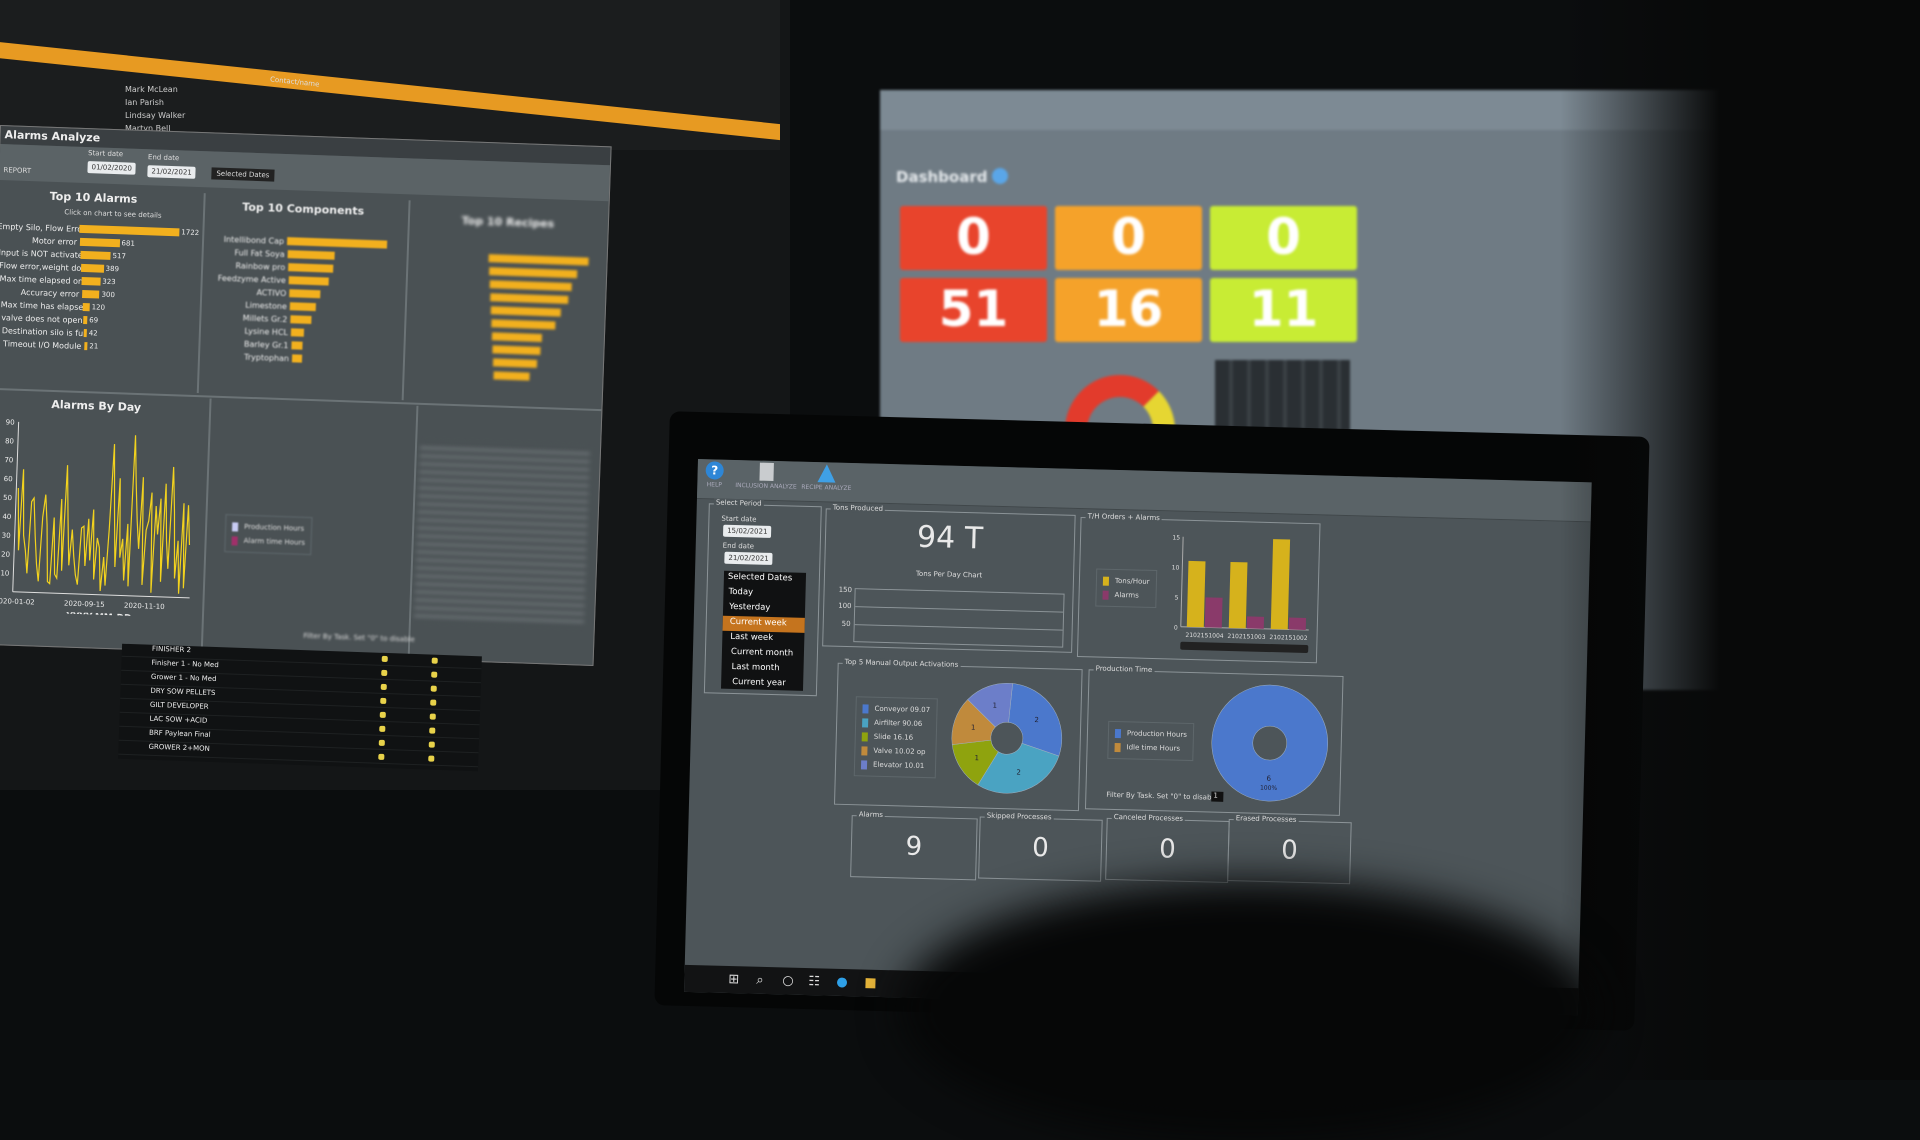 Image resolution: width=1920 pixels, height=1140 pixels. What do you see at coordinates (1006, 740) in the screenshot?
I see `top5-donut-chart: 2 2 1 1 1` at bounding box center [1006, 740].